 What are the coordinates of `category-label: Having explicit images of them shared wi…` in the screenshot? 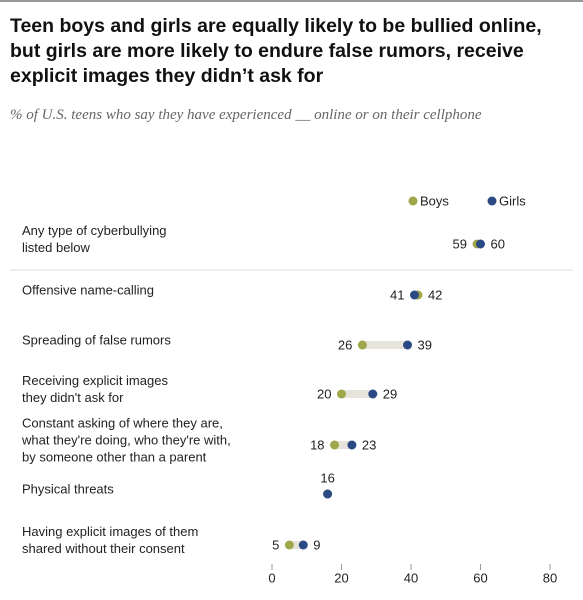 It's located at (110, 540).